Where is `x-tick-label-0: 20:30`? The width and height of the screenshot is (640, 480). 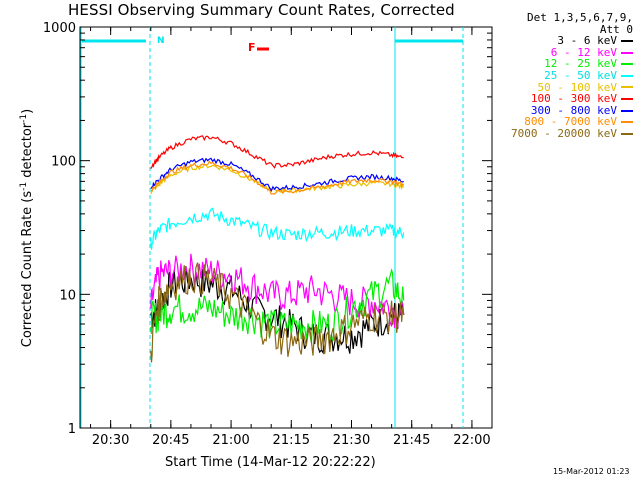 x-tick-label-0: 20:30 is located at coordinates (110, 440).